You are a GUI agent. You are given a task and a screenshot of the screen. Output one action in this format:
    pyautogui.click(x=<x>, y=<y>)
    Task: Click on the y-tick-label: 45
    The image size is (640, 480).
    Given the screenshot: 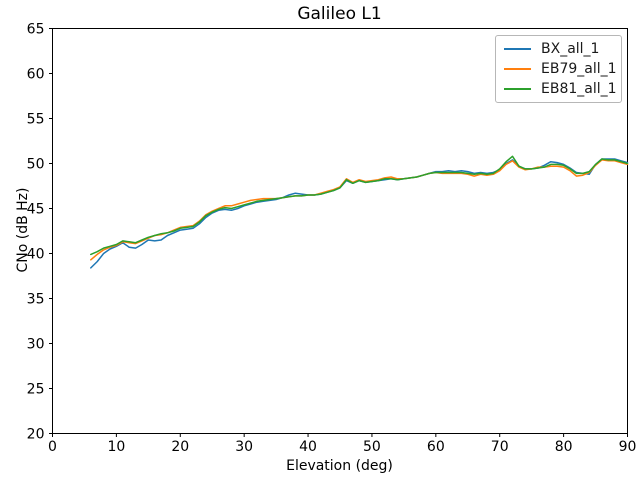 What is the action you would take?
    pyautogui.click(x=36, y=210)
    